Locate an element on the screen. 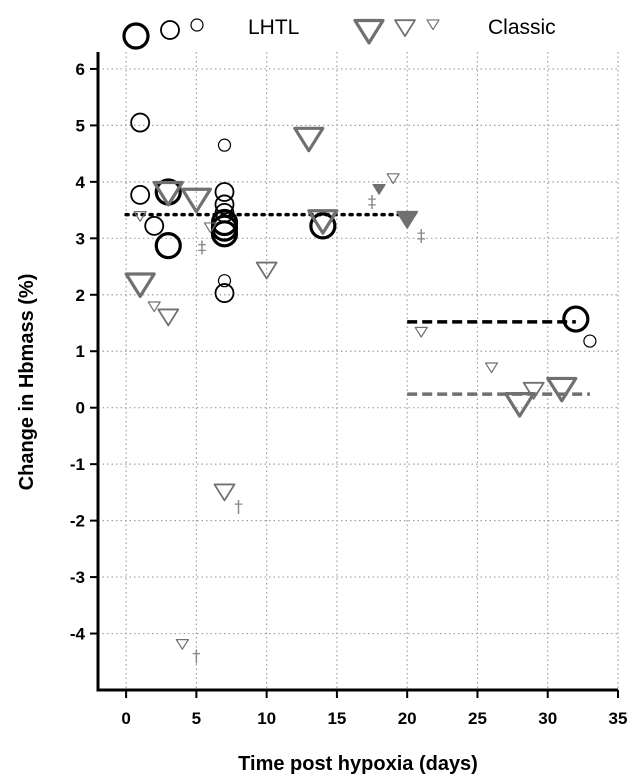  x-tick-label: 25 is located at coordinates (477, 718).